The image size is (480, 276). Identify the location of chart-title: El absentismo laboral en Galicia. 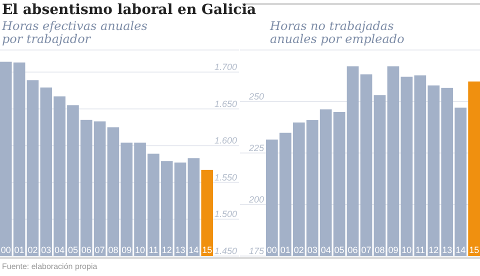
(129, 10).